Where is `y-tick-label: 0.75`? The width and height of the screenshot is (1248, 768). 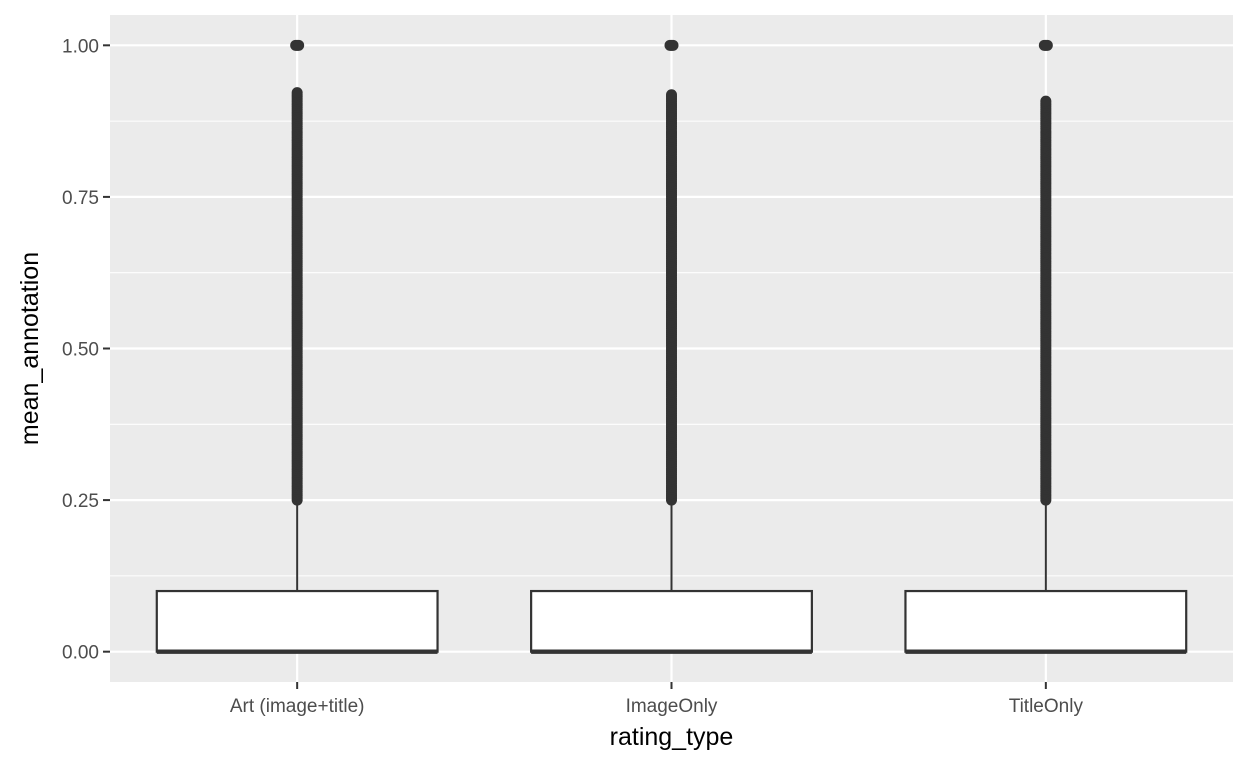
y-tick-label: 0.75 is located at coordinates (80, 198).